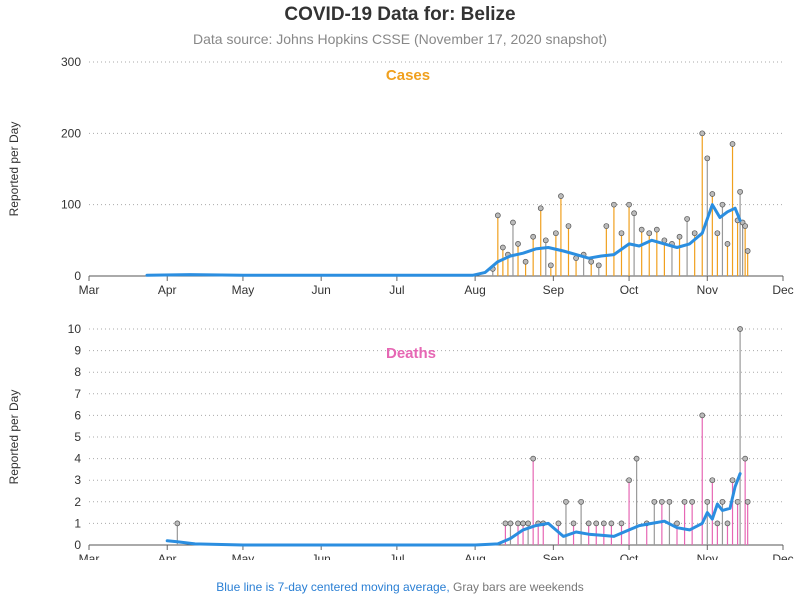  Describe the element at coordinates (77, 415) in the screenshot. I see `y-tick-label: 6` at that location.